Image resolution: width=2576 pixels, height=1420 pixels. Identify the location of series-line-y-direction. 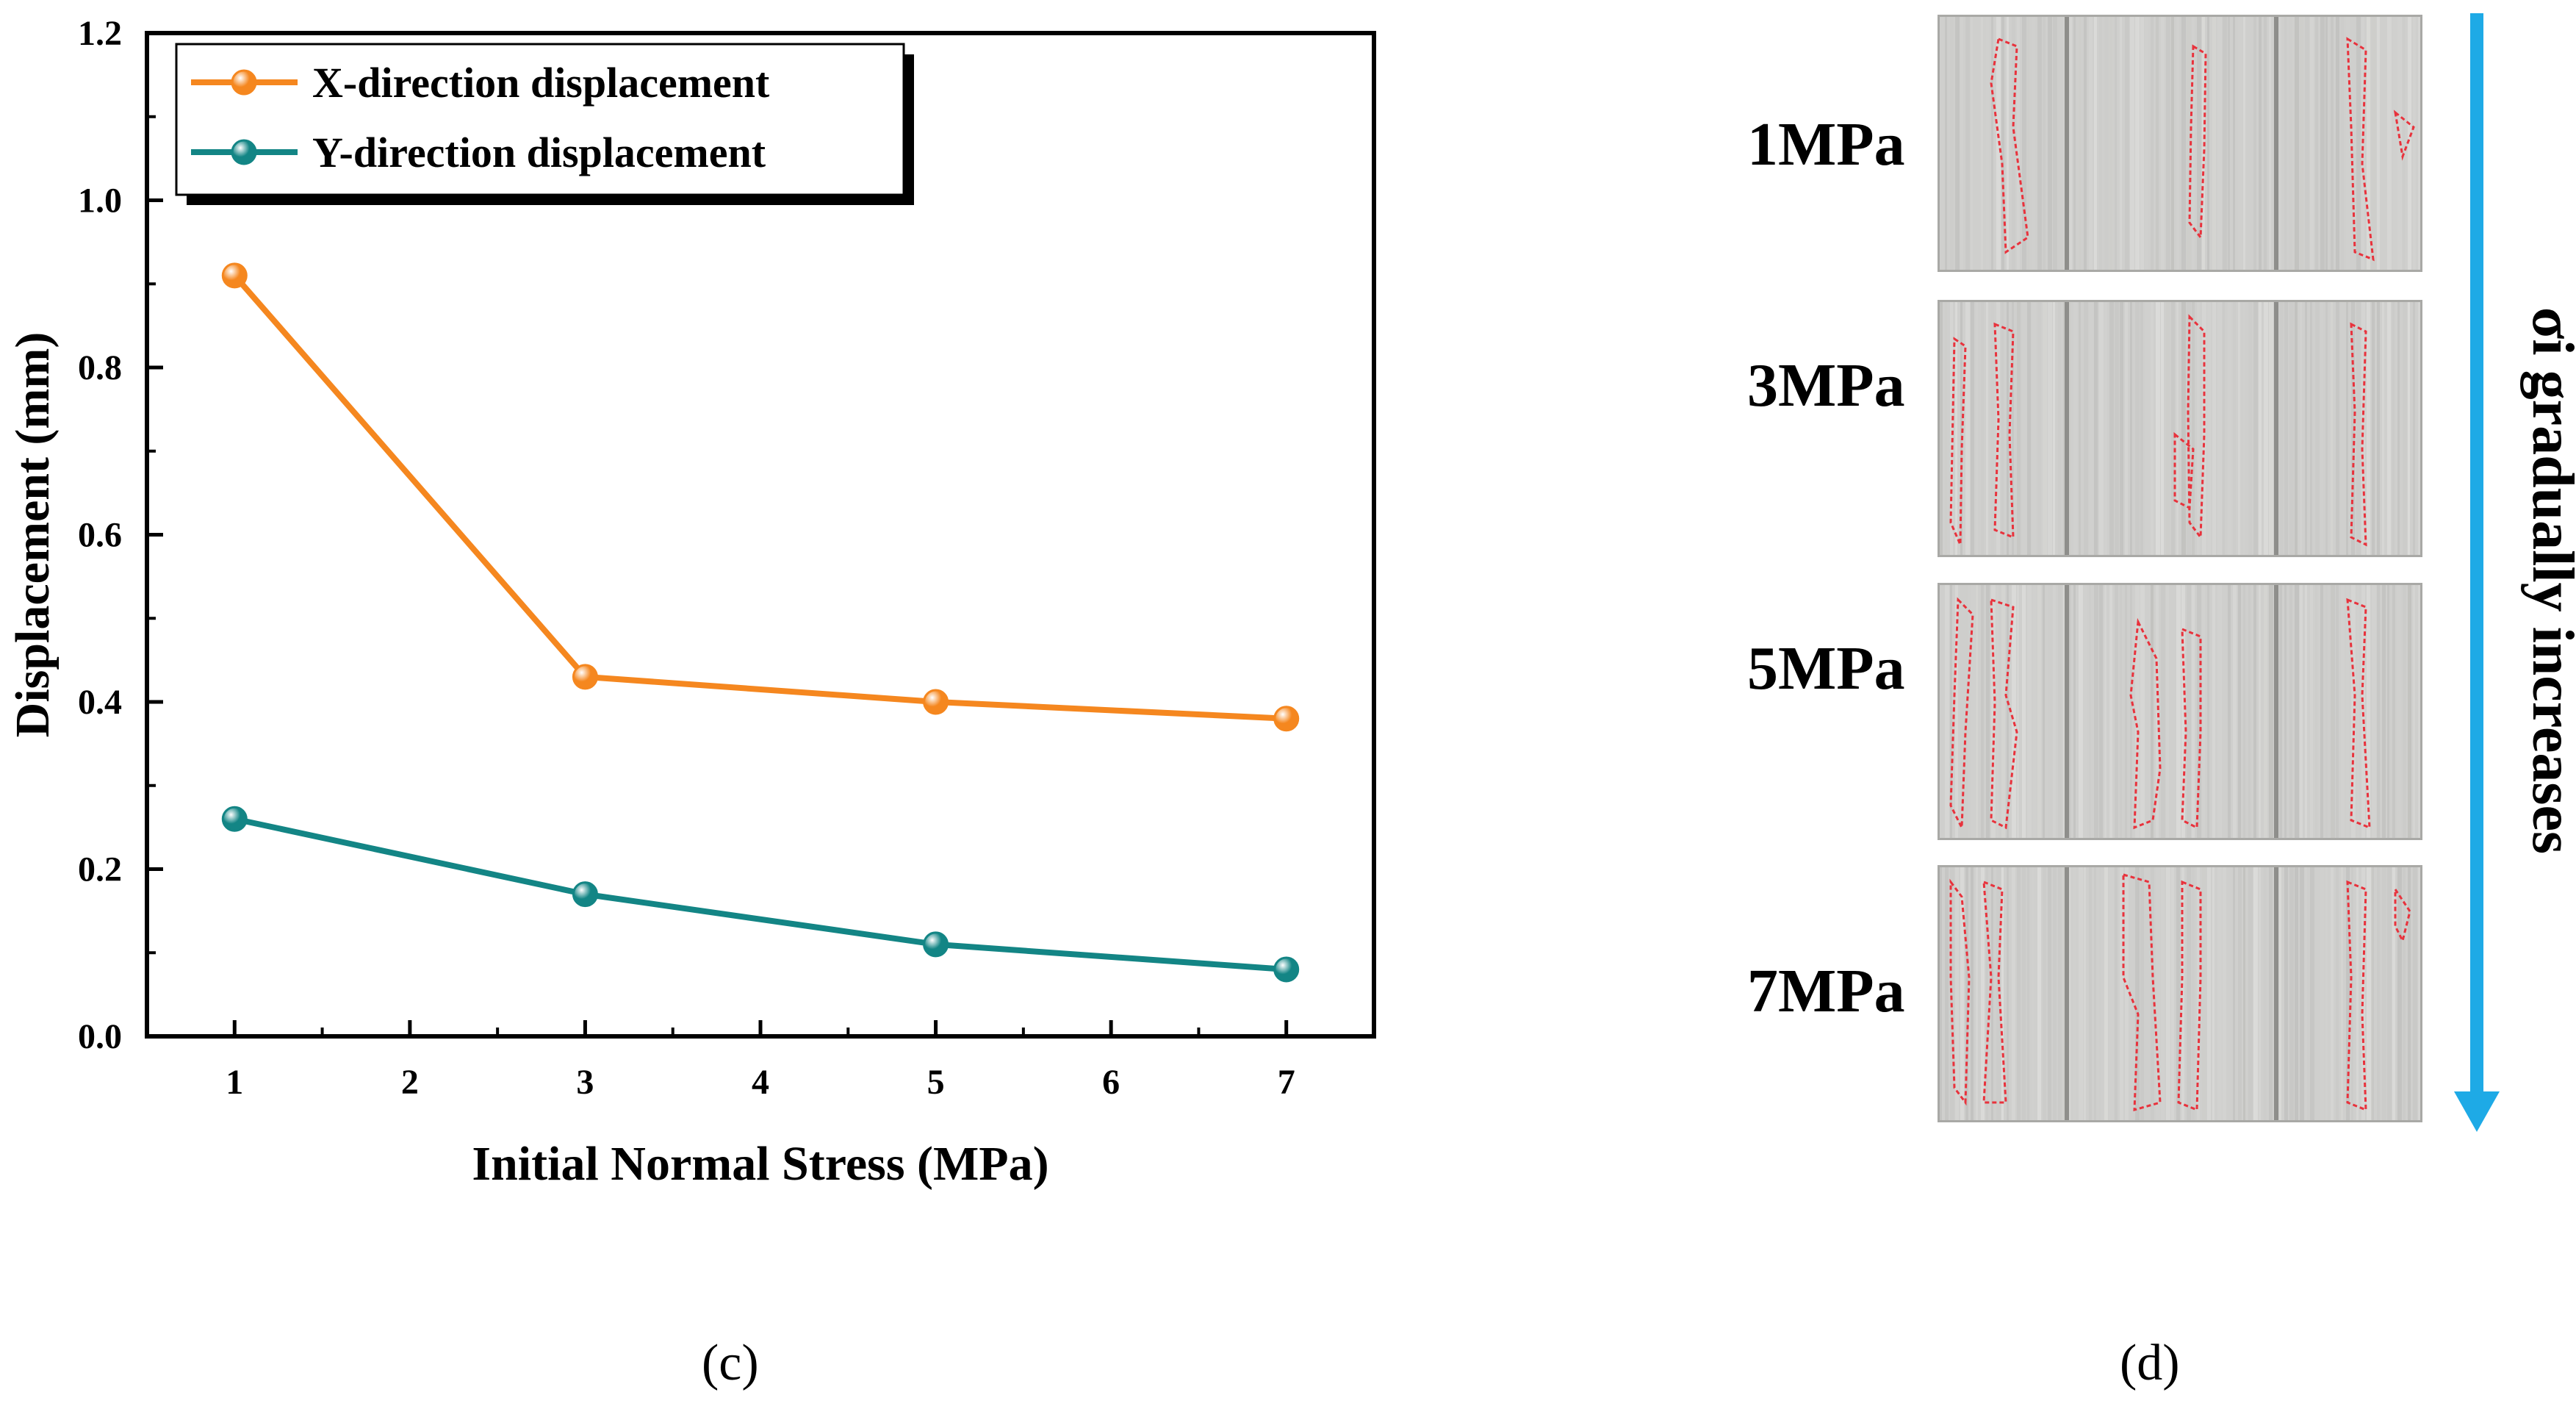
(760, 894).